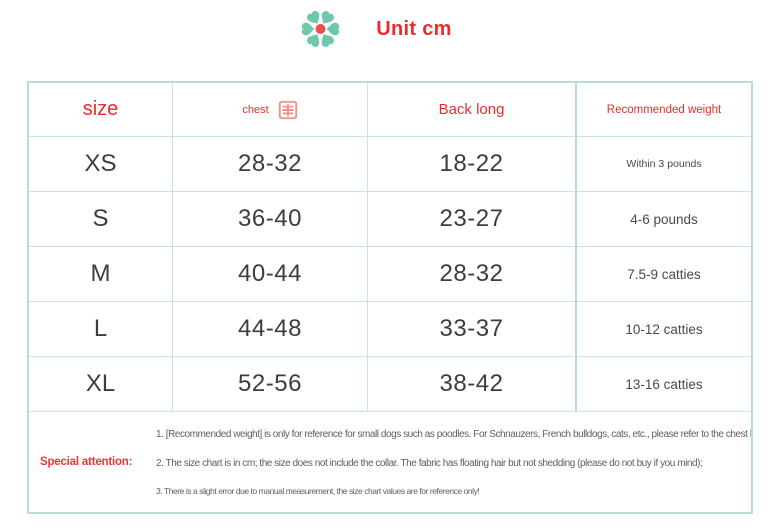  What do you see at coordinates (101, 219) in the screenshot?
I see `size-cell: S` at bounding box center [101, 219].